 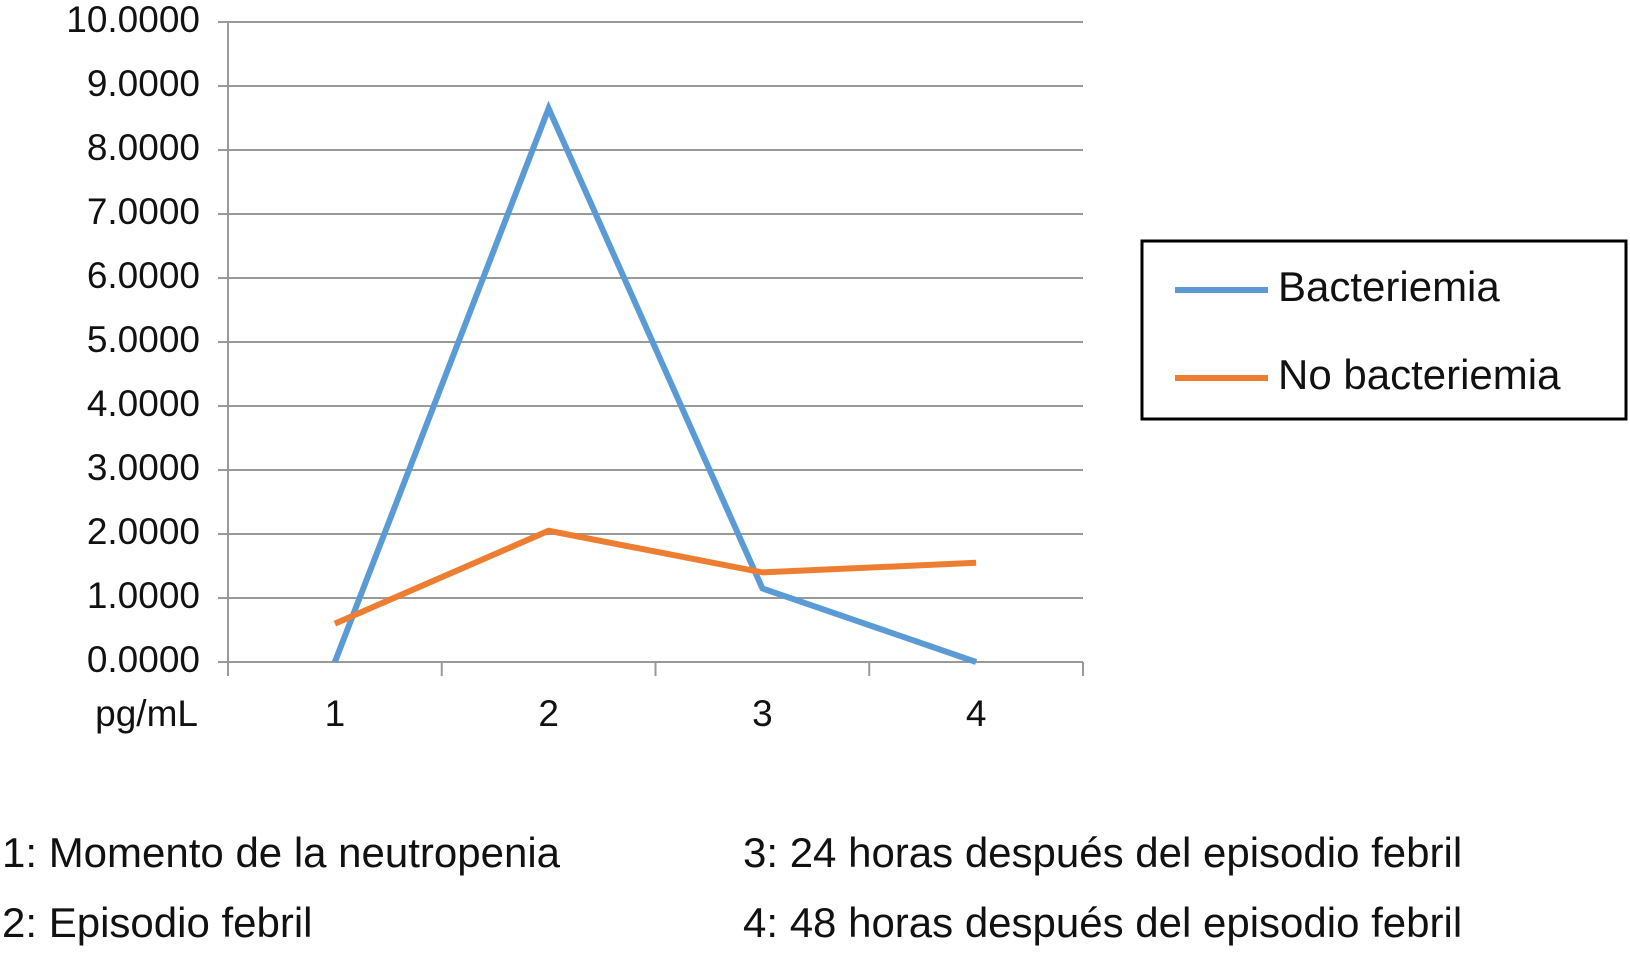 I want to click on y-tick-label: 4.0000, so click(x=143, y=403).